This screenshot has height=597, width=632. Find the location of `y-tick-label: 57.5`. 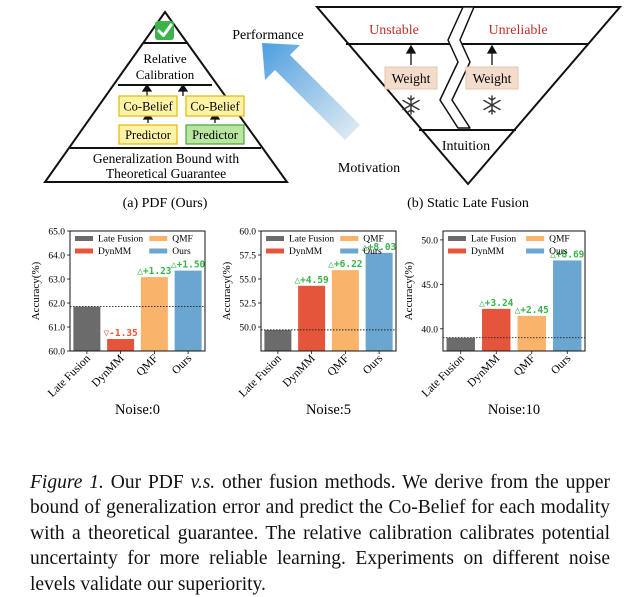

y-tick-label: 57.5 is located at coordinates (247, 257).